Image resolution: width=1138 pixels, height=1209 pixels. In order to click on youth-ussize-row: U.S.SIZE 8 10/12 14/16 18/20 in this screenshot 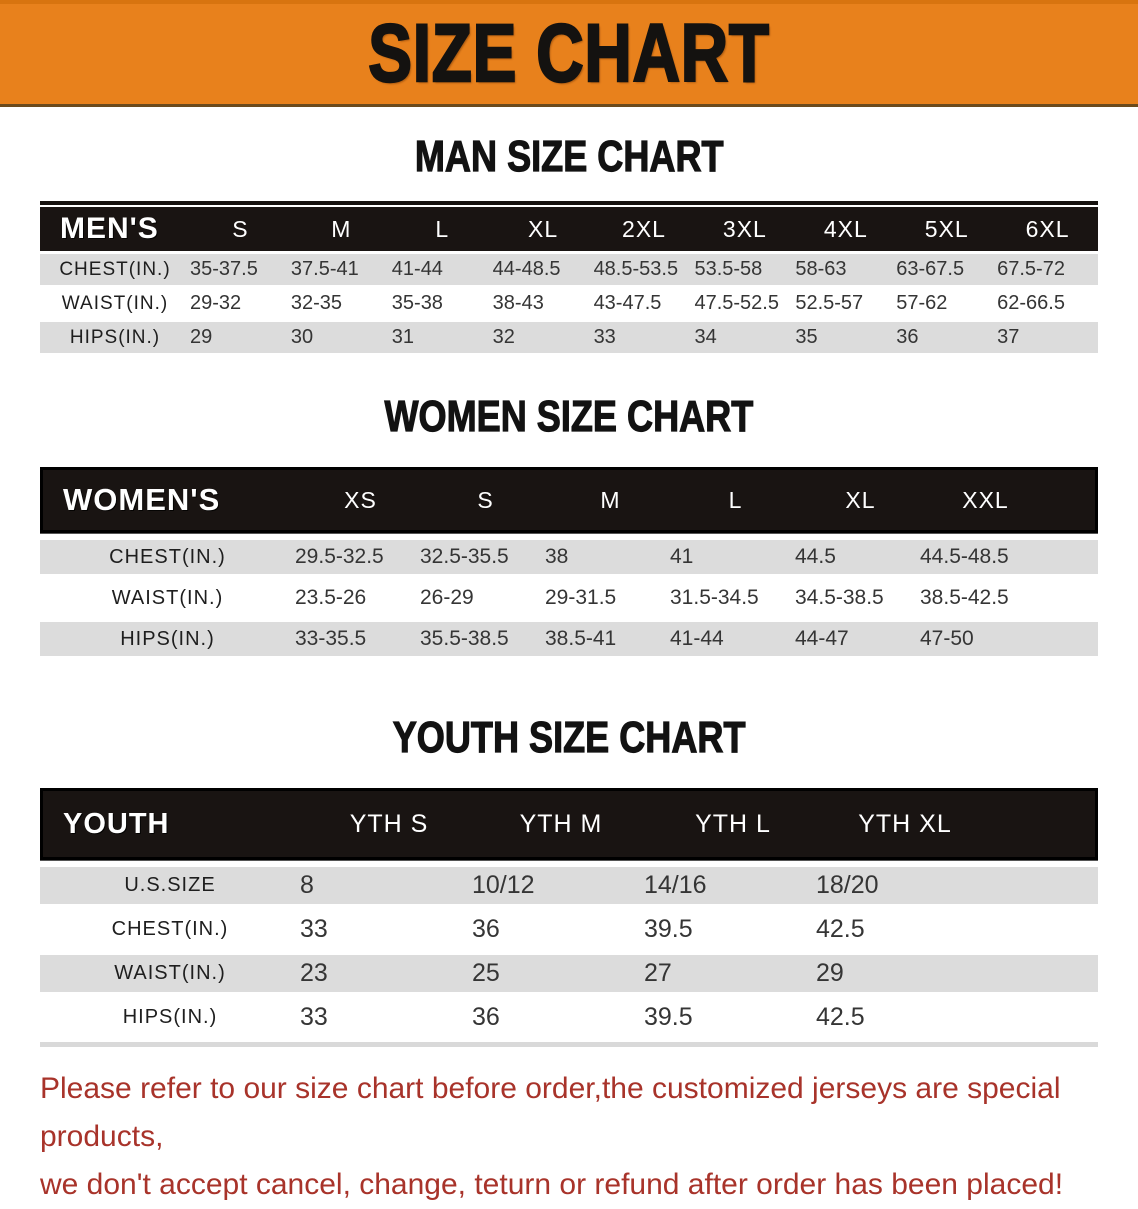, I will do `click(569, 885)`.